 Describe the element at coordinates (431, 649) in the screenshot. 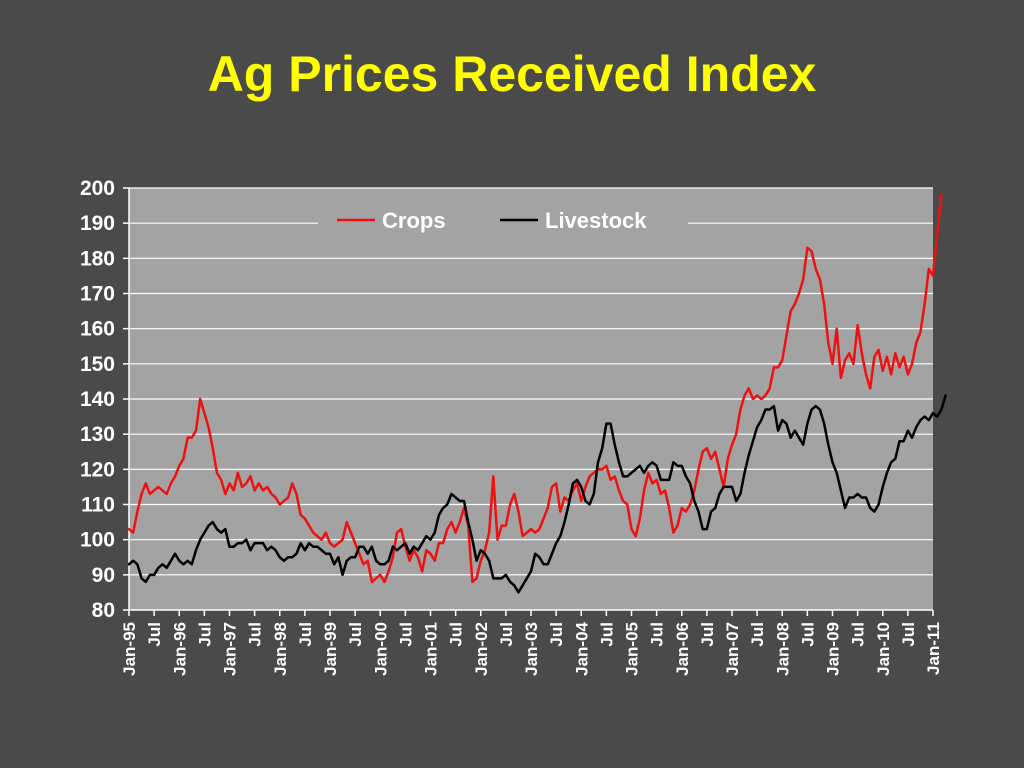

I see `x-tick-label: Jan-01` at that location.